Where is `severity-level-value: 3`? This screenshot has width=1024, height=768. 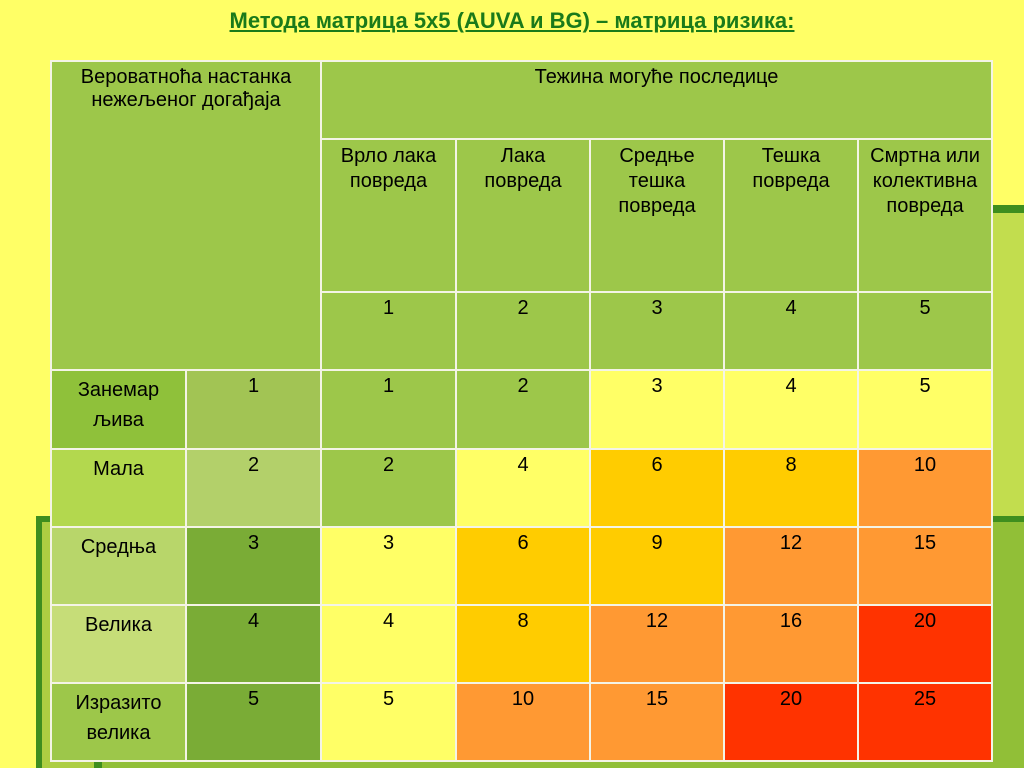 severity-level-value: 3 is located at coordinates (657, 331).